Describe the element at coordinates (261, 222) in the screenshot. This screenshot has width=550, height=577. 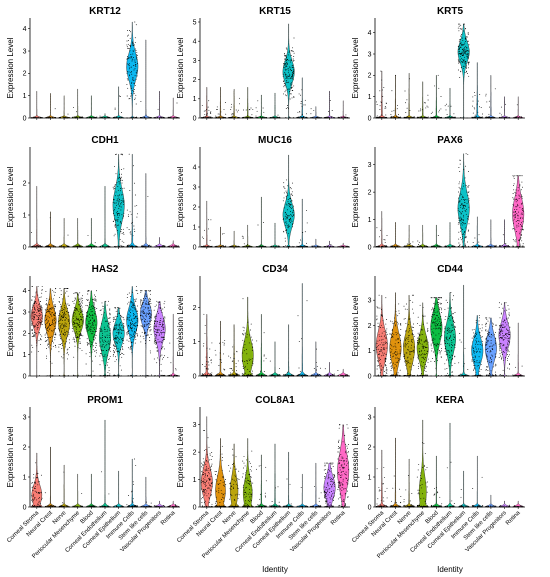
I see `violin-blood` at that location.